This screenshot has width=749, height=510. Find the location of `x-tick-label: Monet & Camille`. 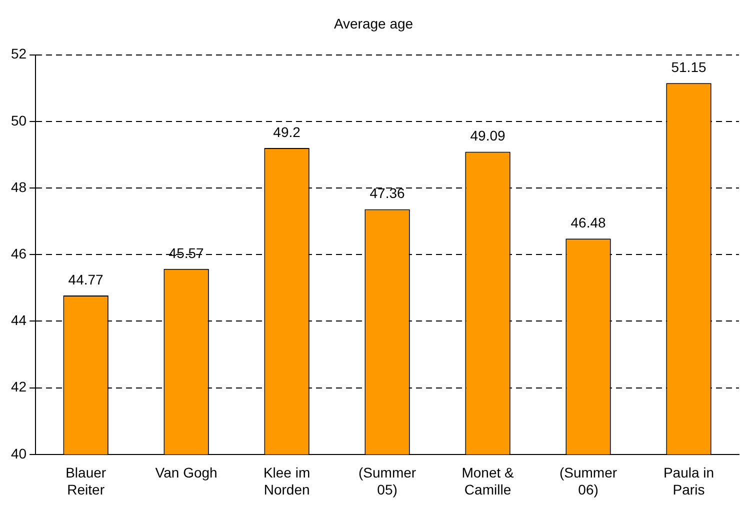

x-tick-label: Monet & Camille is located at coordinates (488, 481).